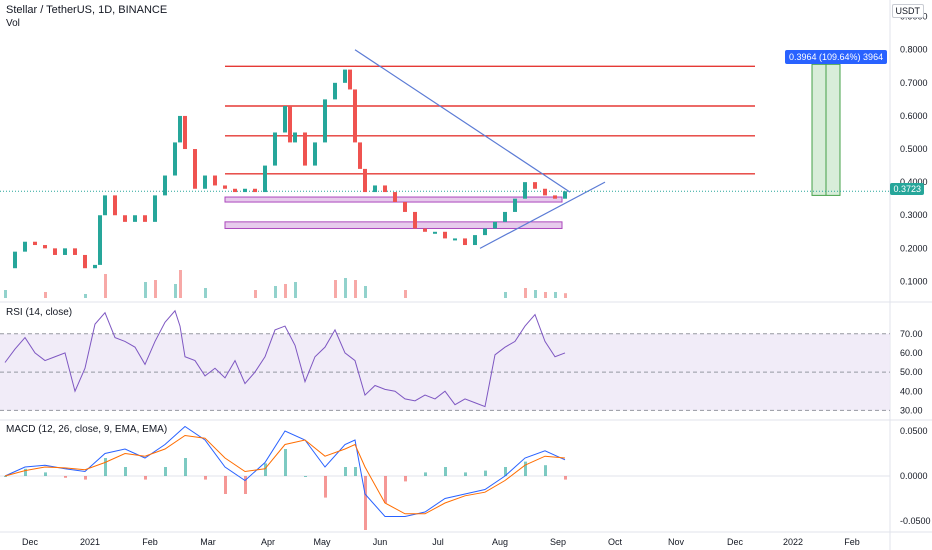 The width and height of the screenshot is (932, 550). What do you see at coordinates (208, 542) in the screenshot?
I see `time-tick-label: Mar` at bounding box center [208, 542].